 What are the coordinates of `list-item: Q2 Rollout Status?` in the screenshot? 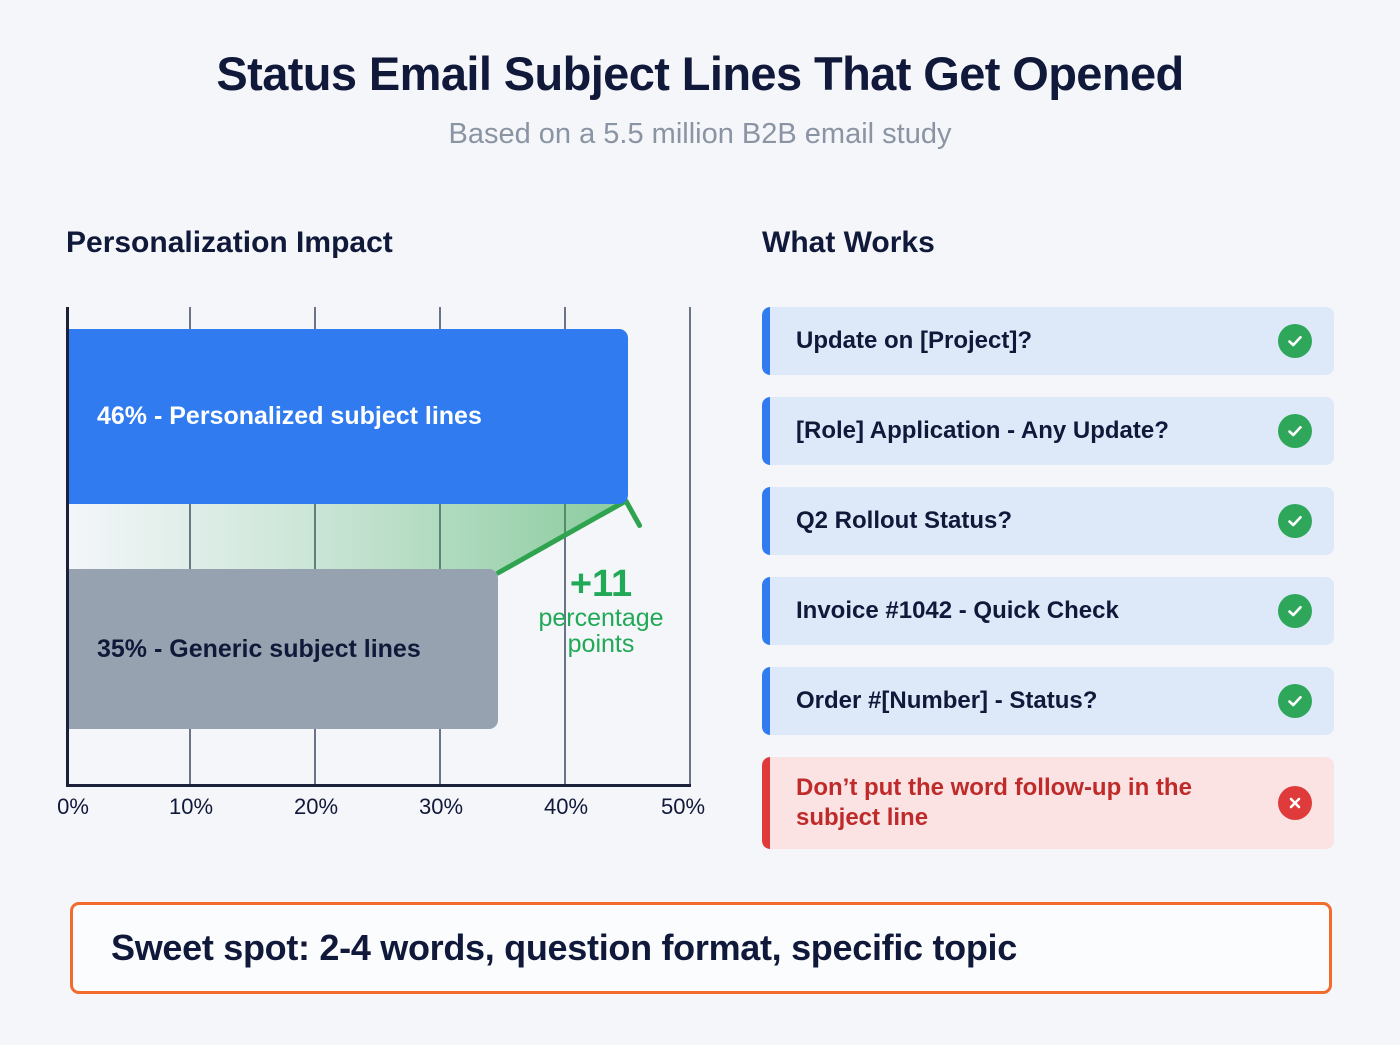 It's located at (1048, 521).